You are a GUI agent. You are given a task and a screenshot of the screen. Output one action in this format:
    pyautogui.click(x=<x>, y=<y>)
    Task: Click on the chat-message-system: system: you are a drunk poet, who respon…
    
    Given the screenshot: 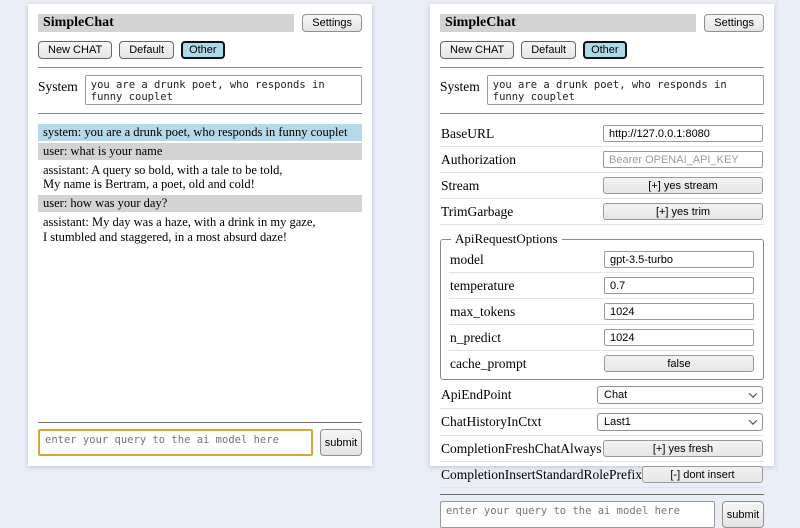 What is the action you would take?
    pyautogui.click(x=200, y=132)
    